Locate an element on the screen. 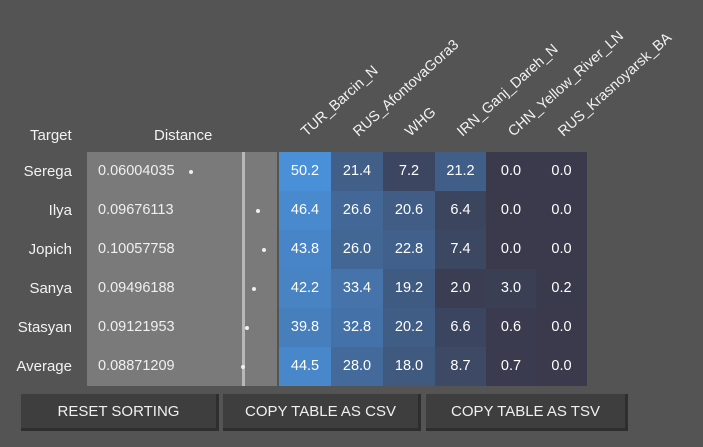 This screenshot has width=703, height=447. heatmap-cell: 0.6 is located at coordinates (511, 327).